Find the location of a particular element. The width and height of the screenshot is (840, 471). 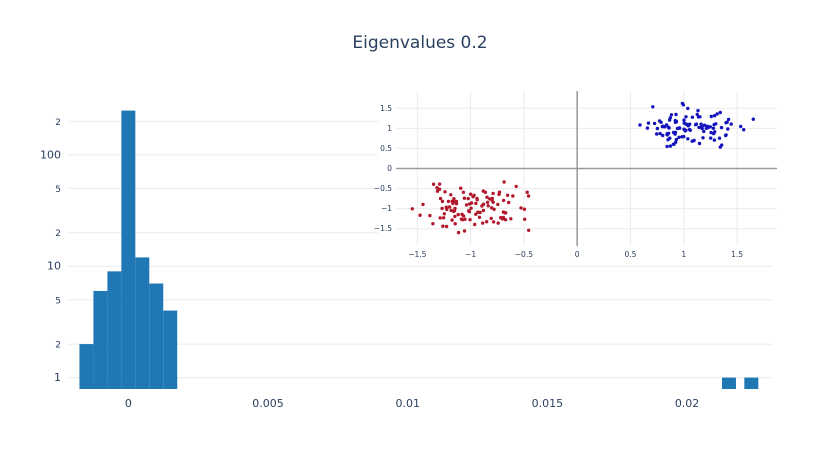

inset-y-tick-label: 0.5 is located at coordinates (386, 148).